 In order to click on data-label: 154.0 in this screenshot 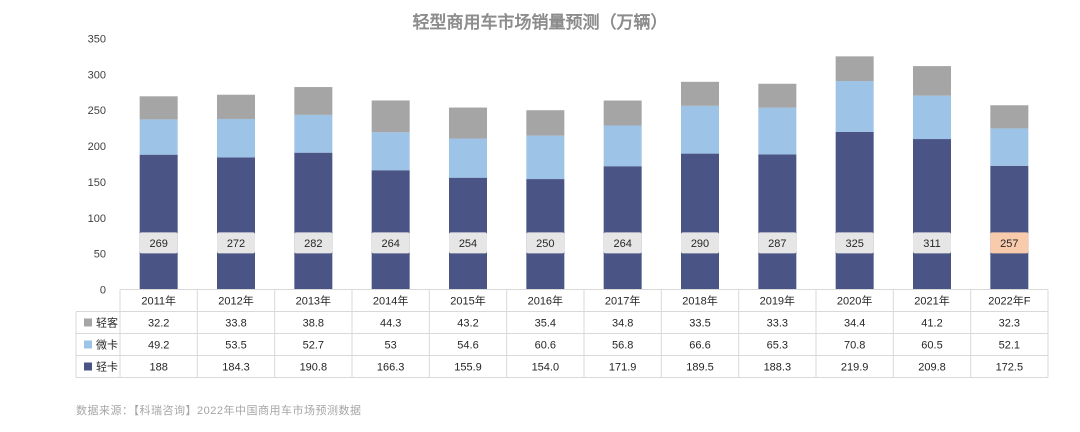, I will do `click(546, 368)`.